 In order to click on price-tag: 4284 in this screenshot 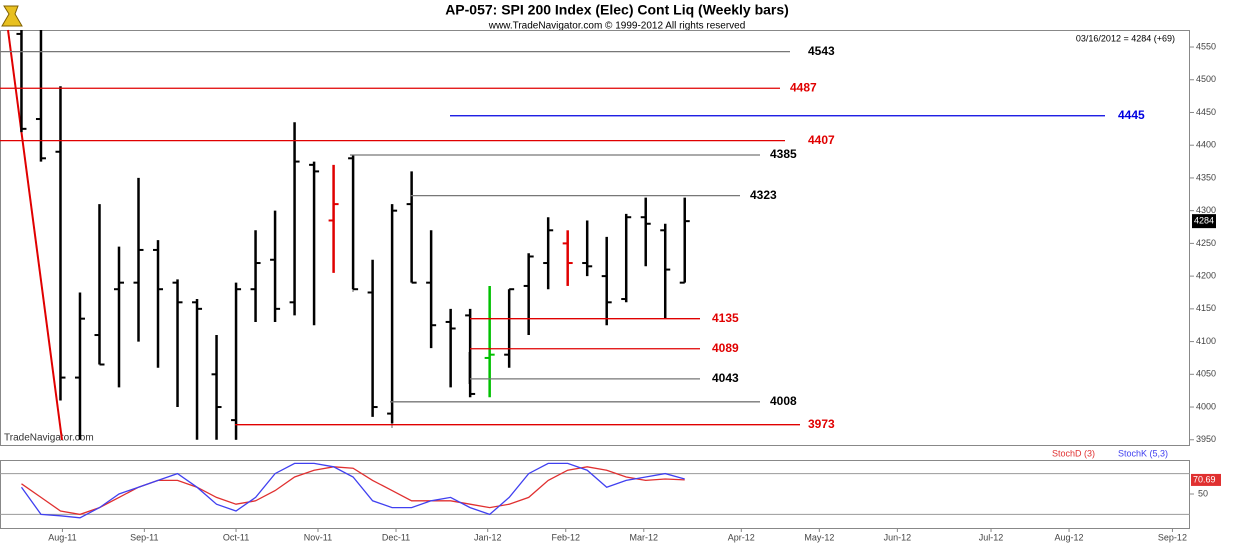, I will do `click(1204, 221)`.